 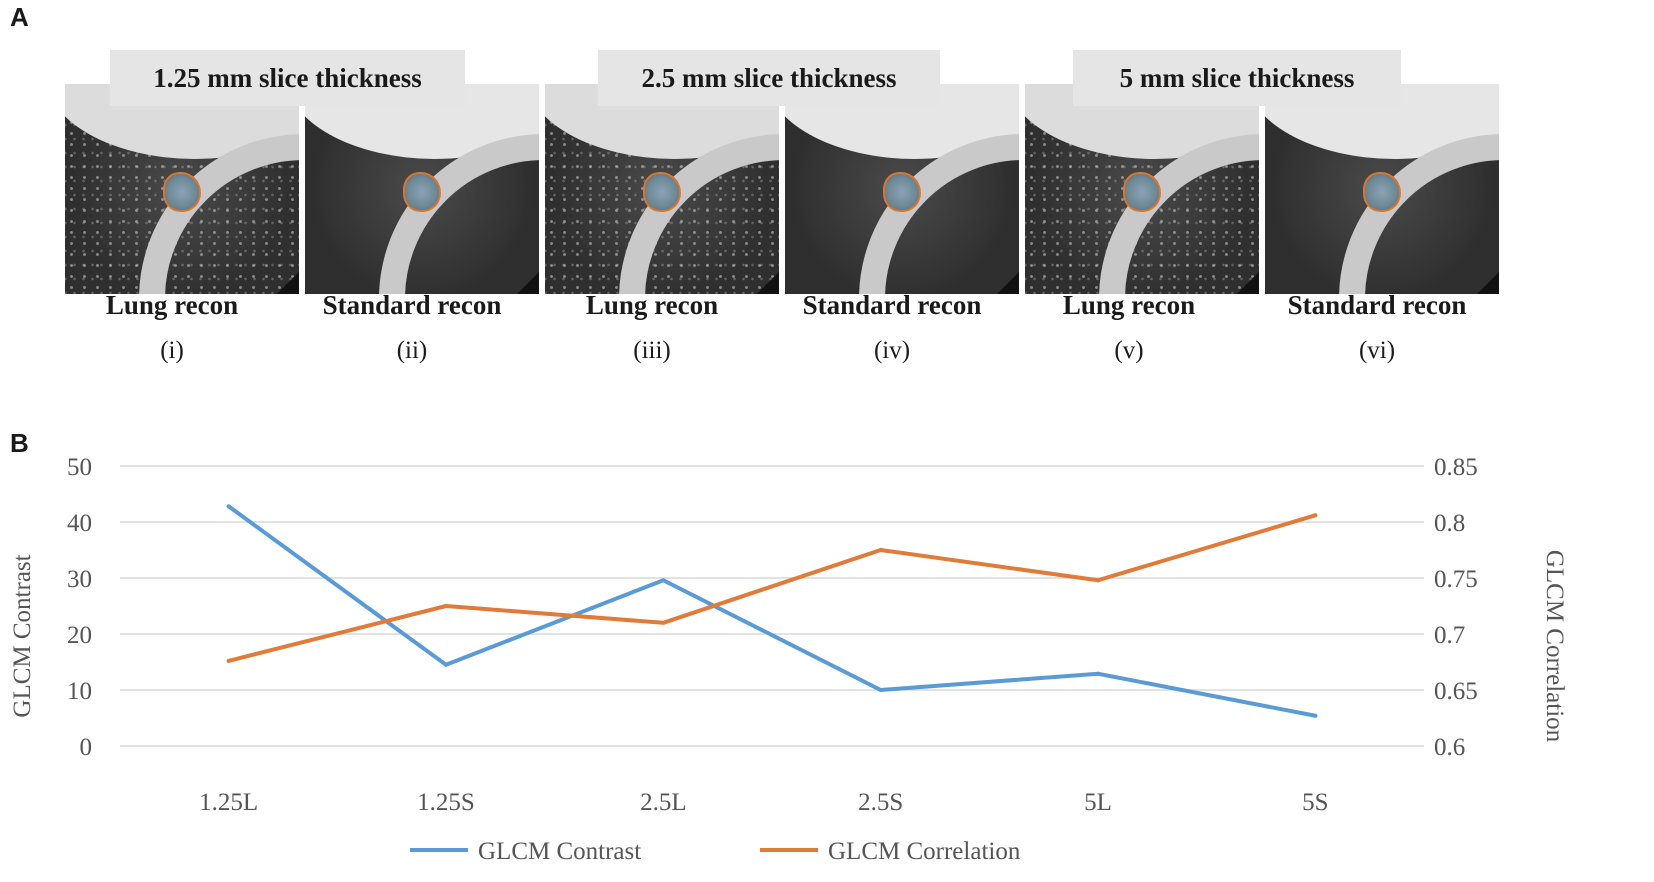 I want to click on group-title-1-25mm: 1.25 mm slice thickness, so click(x=287, y=78).